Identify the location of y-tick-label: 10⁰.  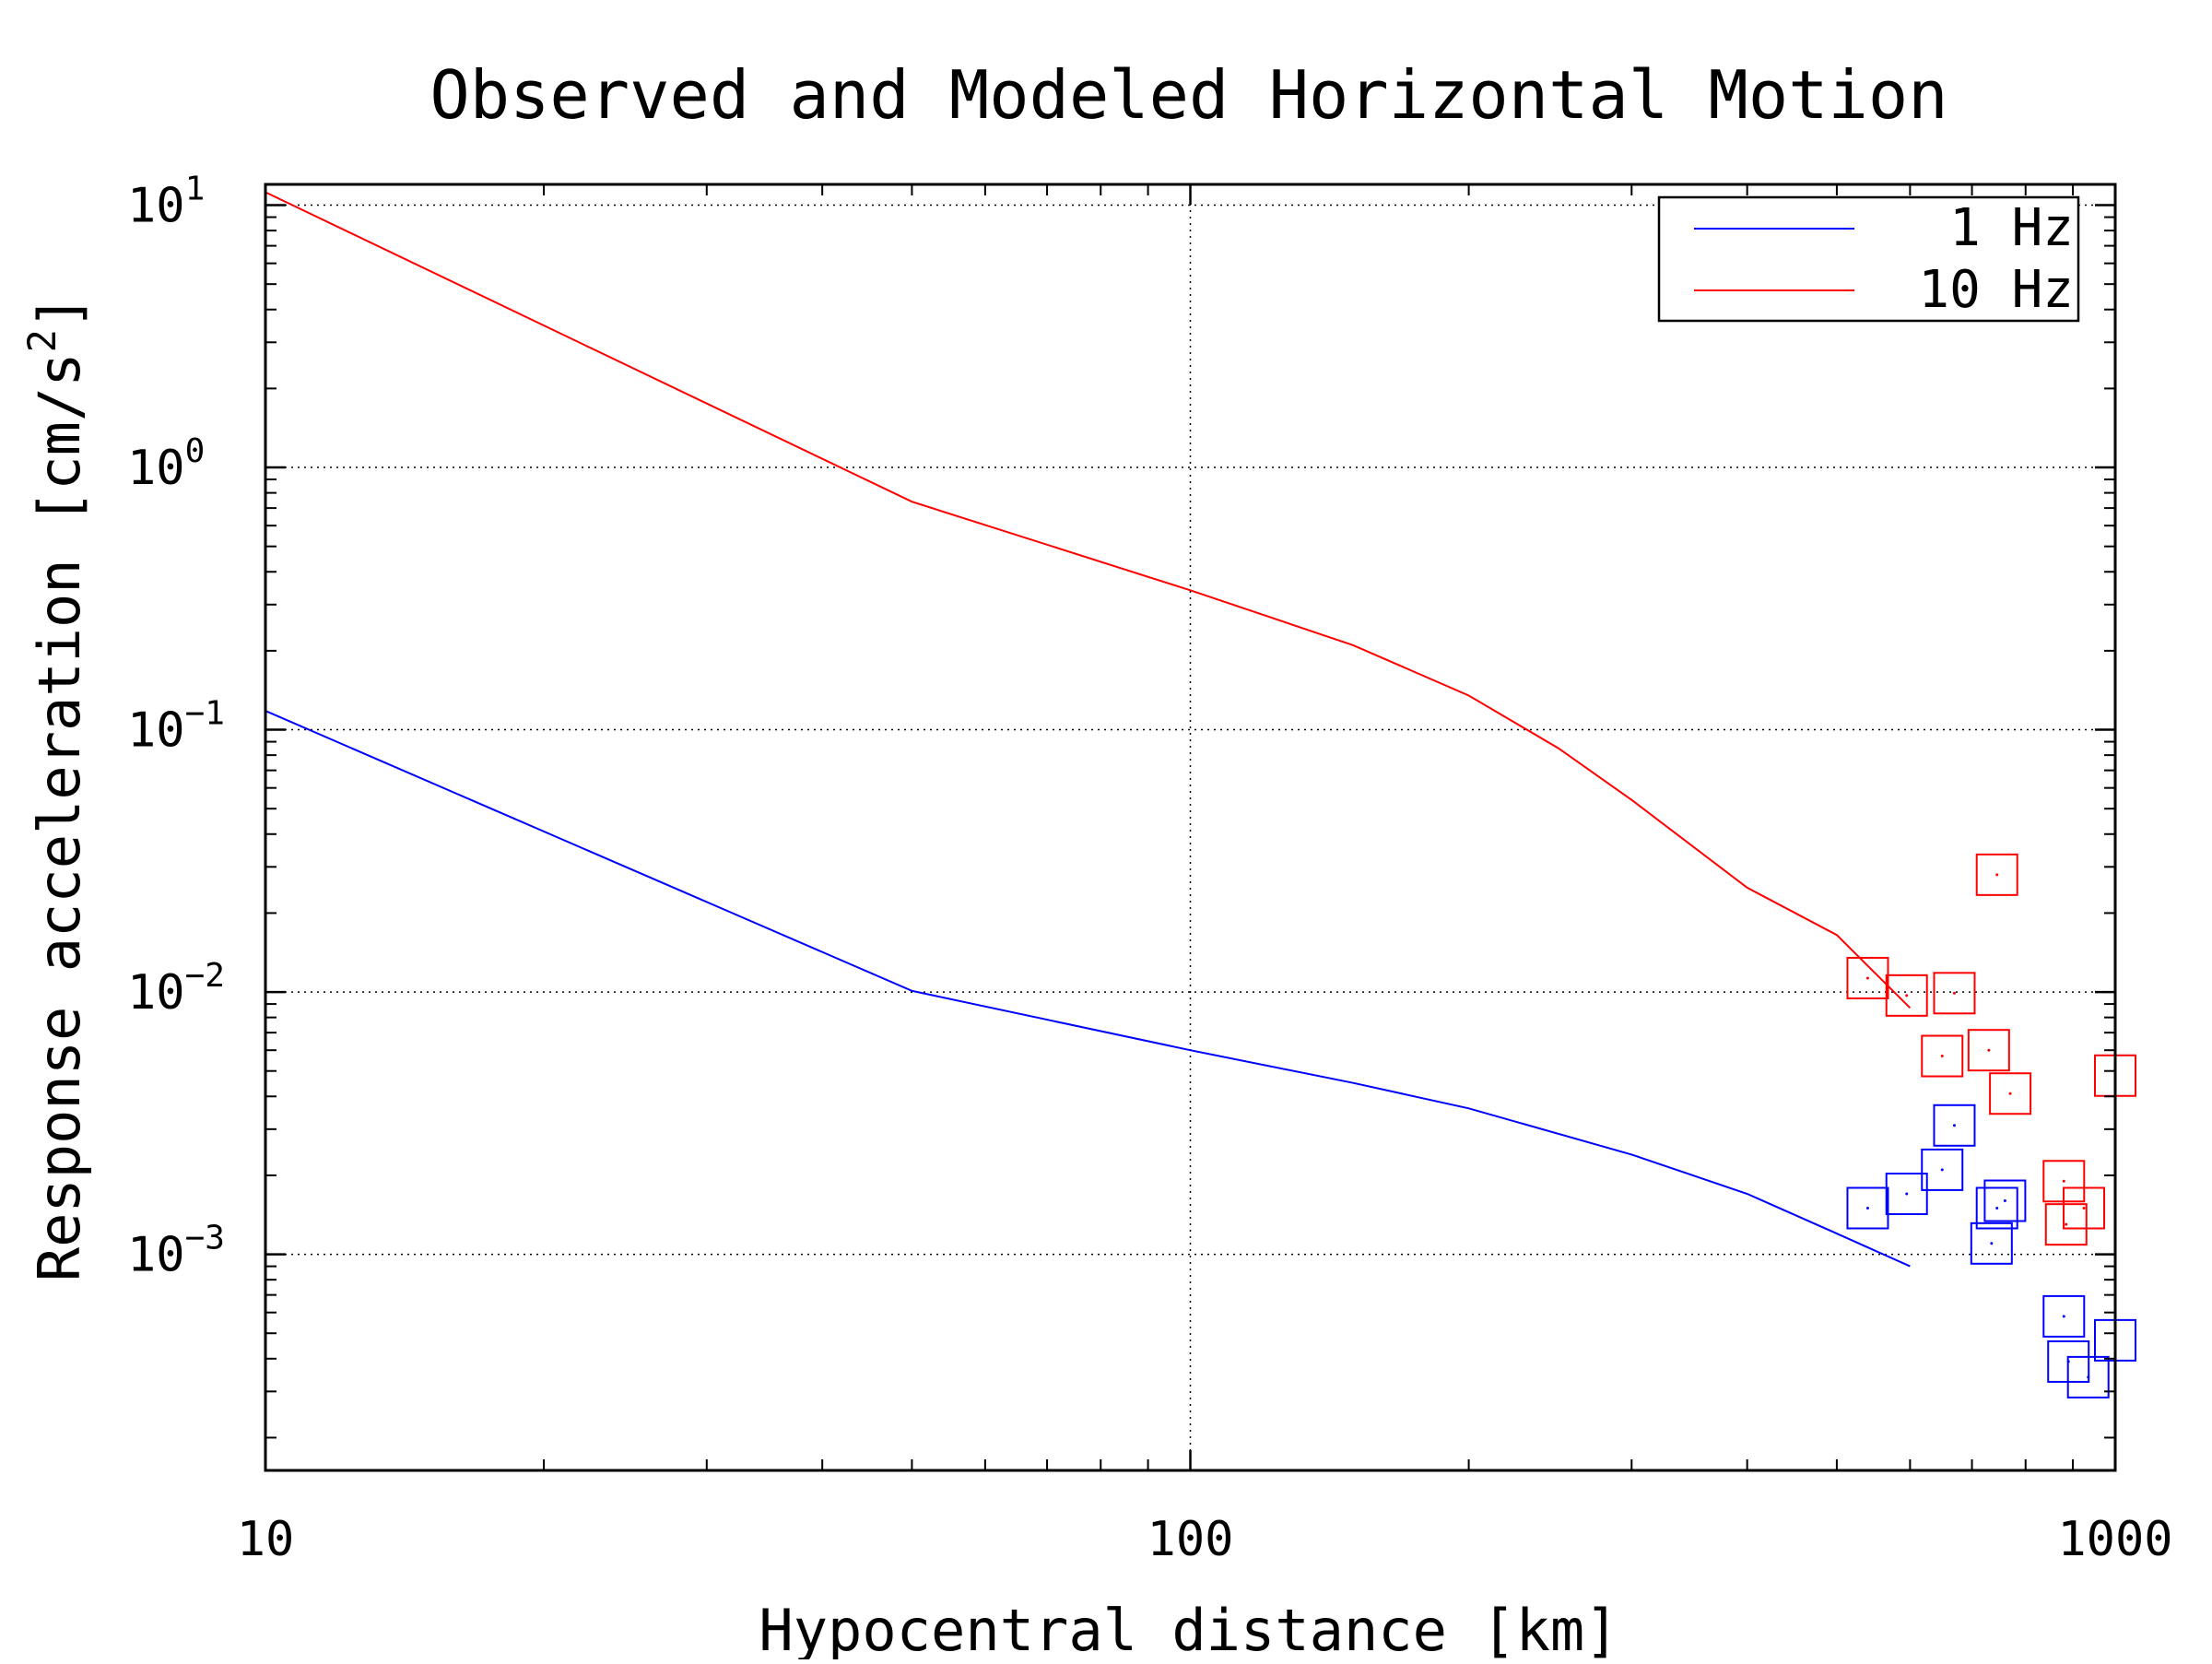
(166, 464).